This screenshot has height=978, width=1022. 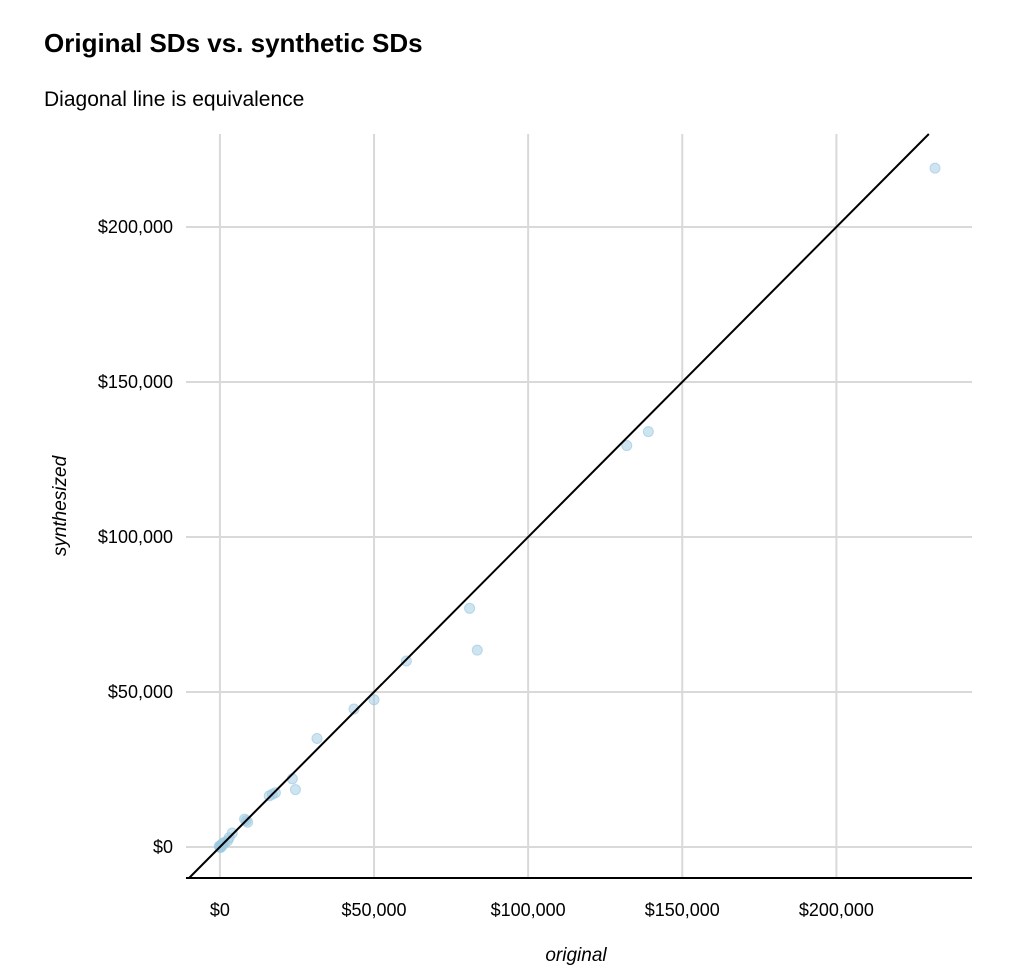 What do you see at coordinates (233, 43) in the screenshot?
I see `chart-title: Original SDs vs. synthetic SDs` at bounding box center [233, 43].